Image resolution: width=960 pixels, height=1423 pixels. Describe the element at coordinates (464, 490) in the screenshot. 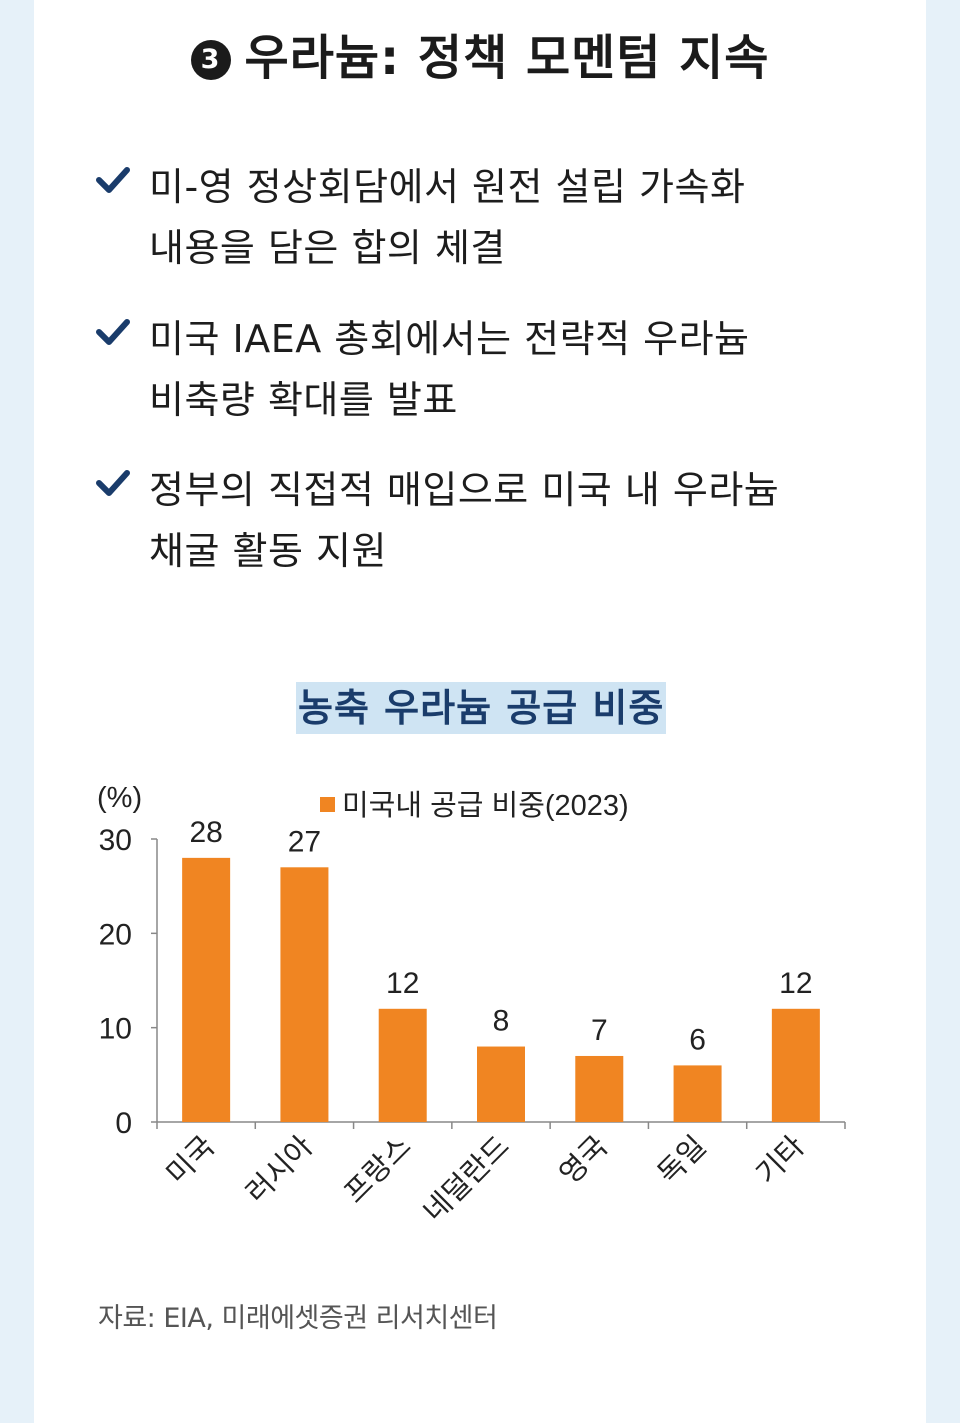

I see `bullet-line: 정부의 직접적 매입으로 미국 내 우라늄` at that location.